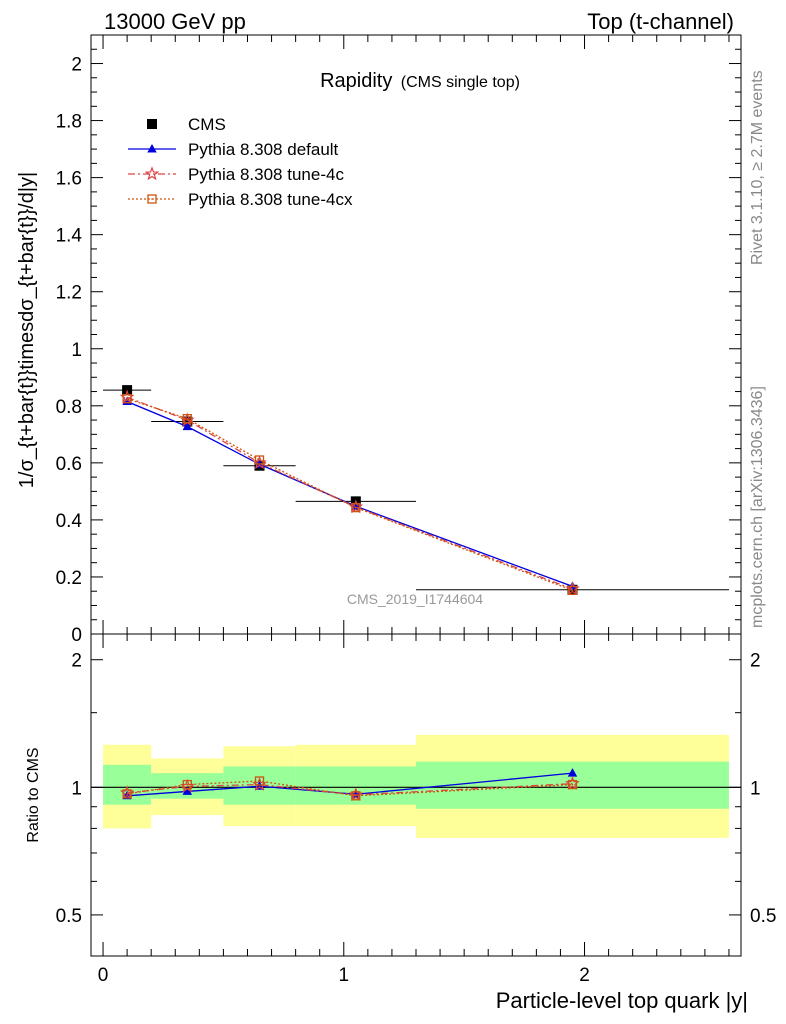 The height and width of the screenshot is (1024, 786). I want to click on main-y-tick-label: 1.4, so click(69, 236).